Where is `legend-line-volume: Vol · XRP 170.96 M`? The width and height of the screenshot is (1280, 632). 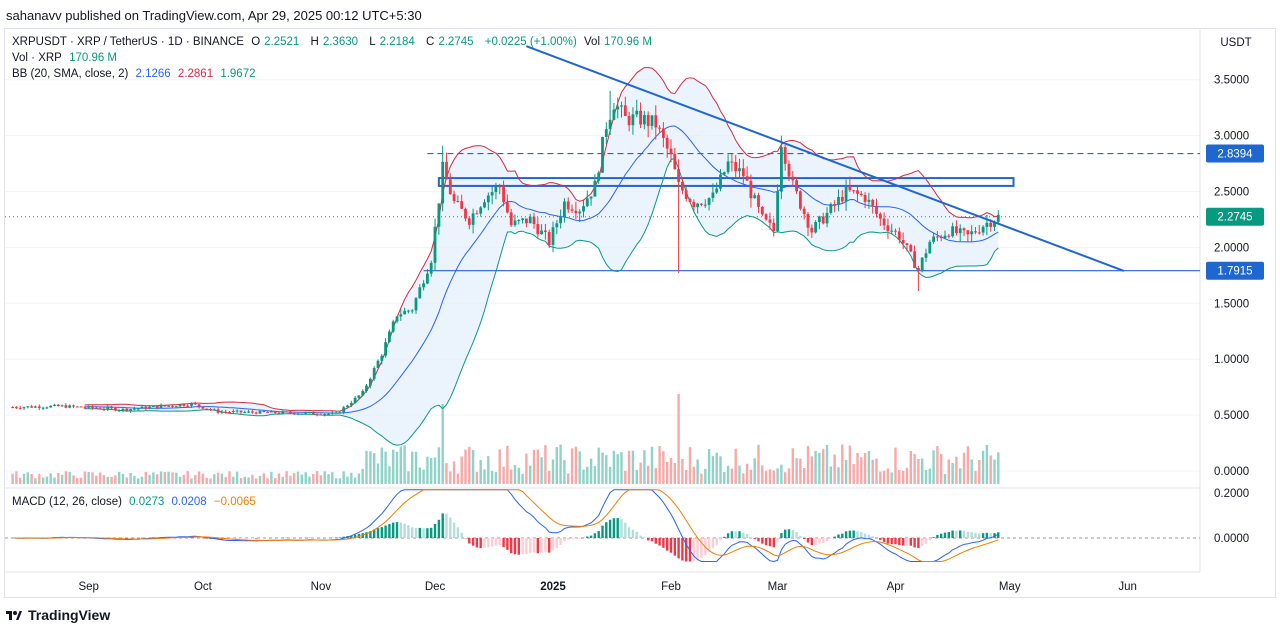 legend-line-volume: Vol · XRP 170.96 M is located at coordinates (66, 58).